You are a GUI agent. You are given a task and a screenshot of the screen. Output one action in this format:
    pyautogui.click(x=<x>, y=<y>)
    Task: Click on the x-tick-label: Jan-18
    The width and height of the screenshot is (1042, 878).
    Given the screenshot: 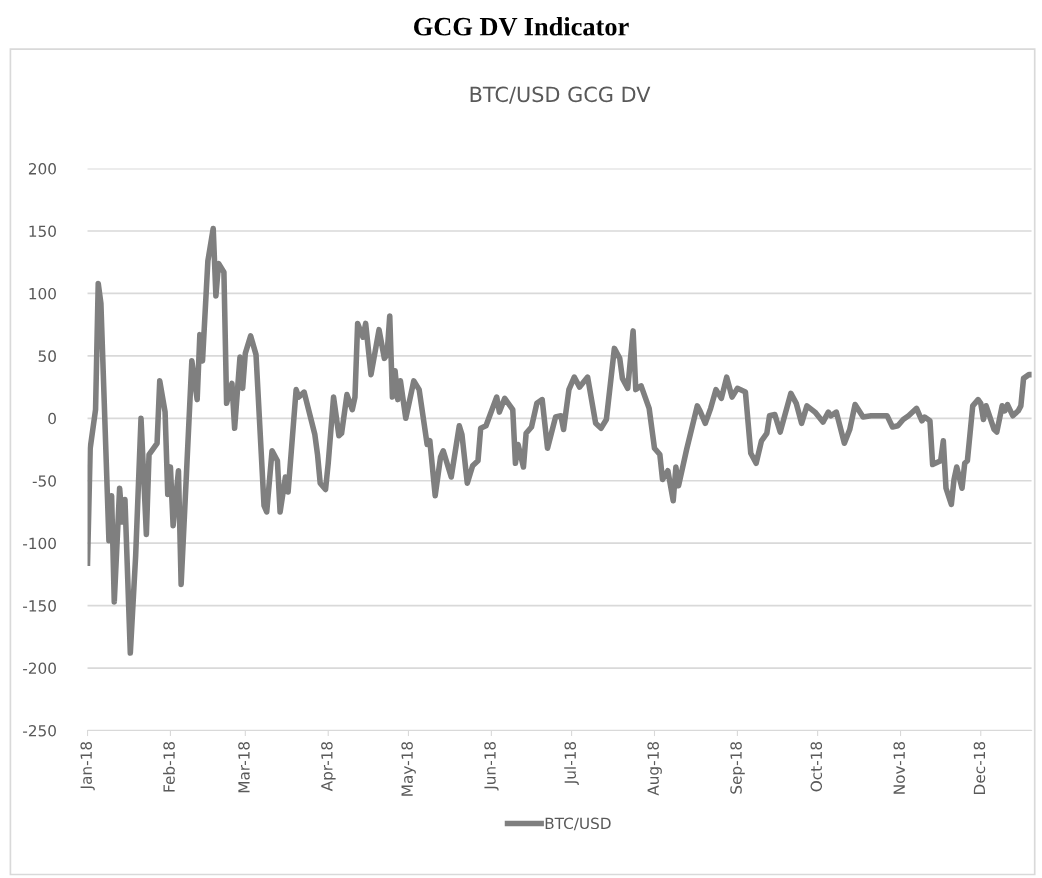 What is the action you would take?
    pyautogui.click(x=87, y=766)
    